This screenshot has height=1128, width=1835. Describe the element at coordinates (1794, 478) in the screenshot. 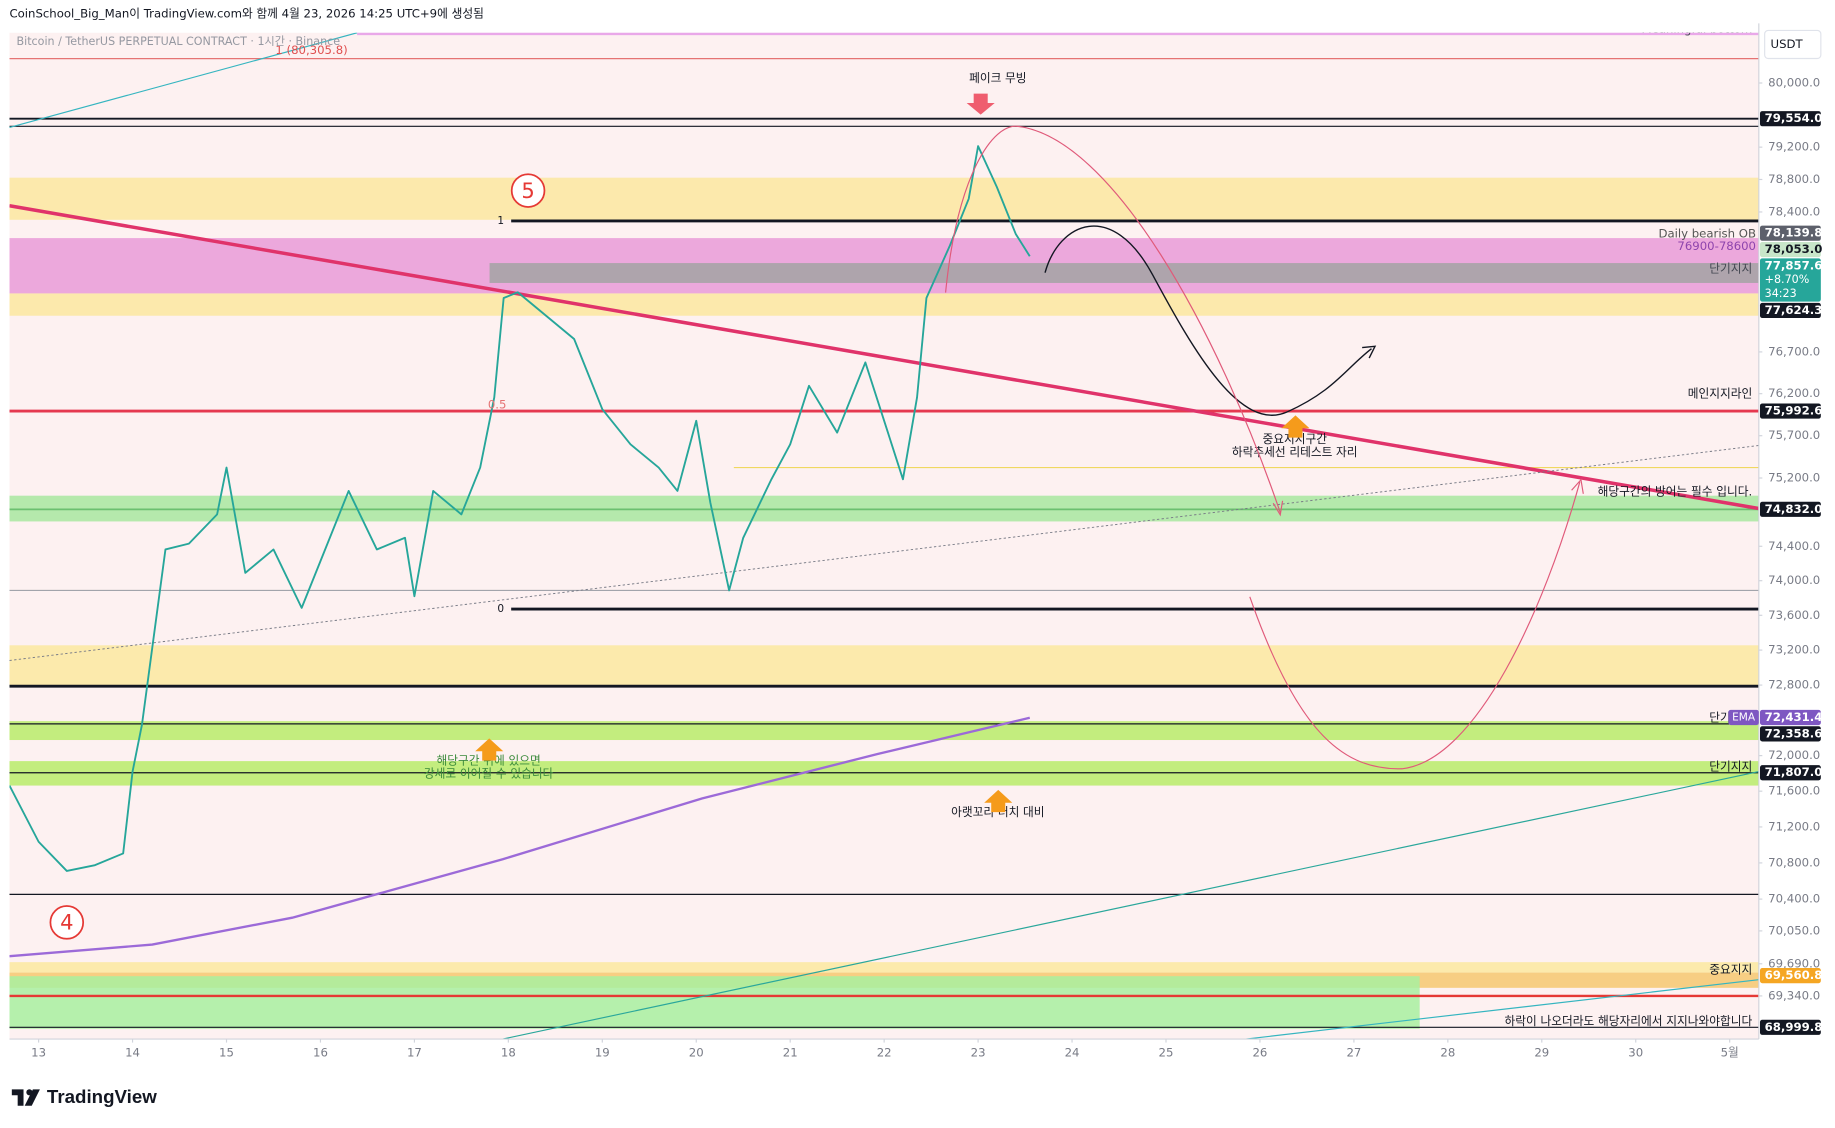

I see `y-tick-label: 75,200.0` at that location.